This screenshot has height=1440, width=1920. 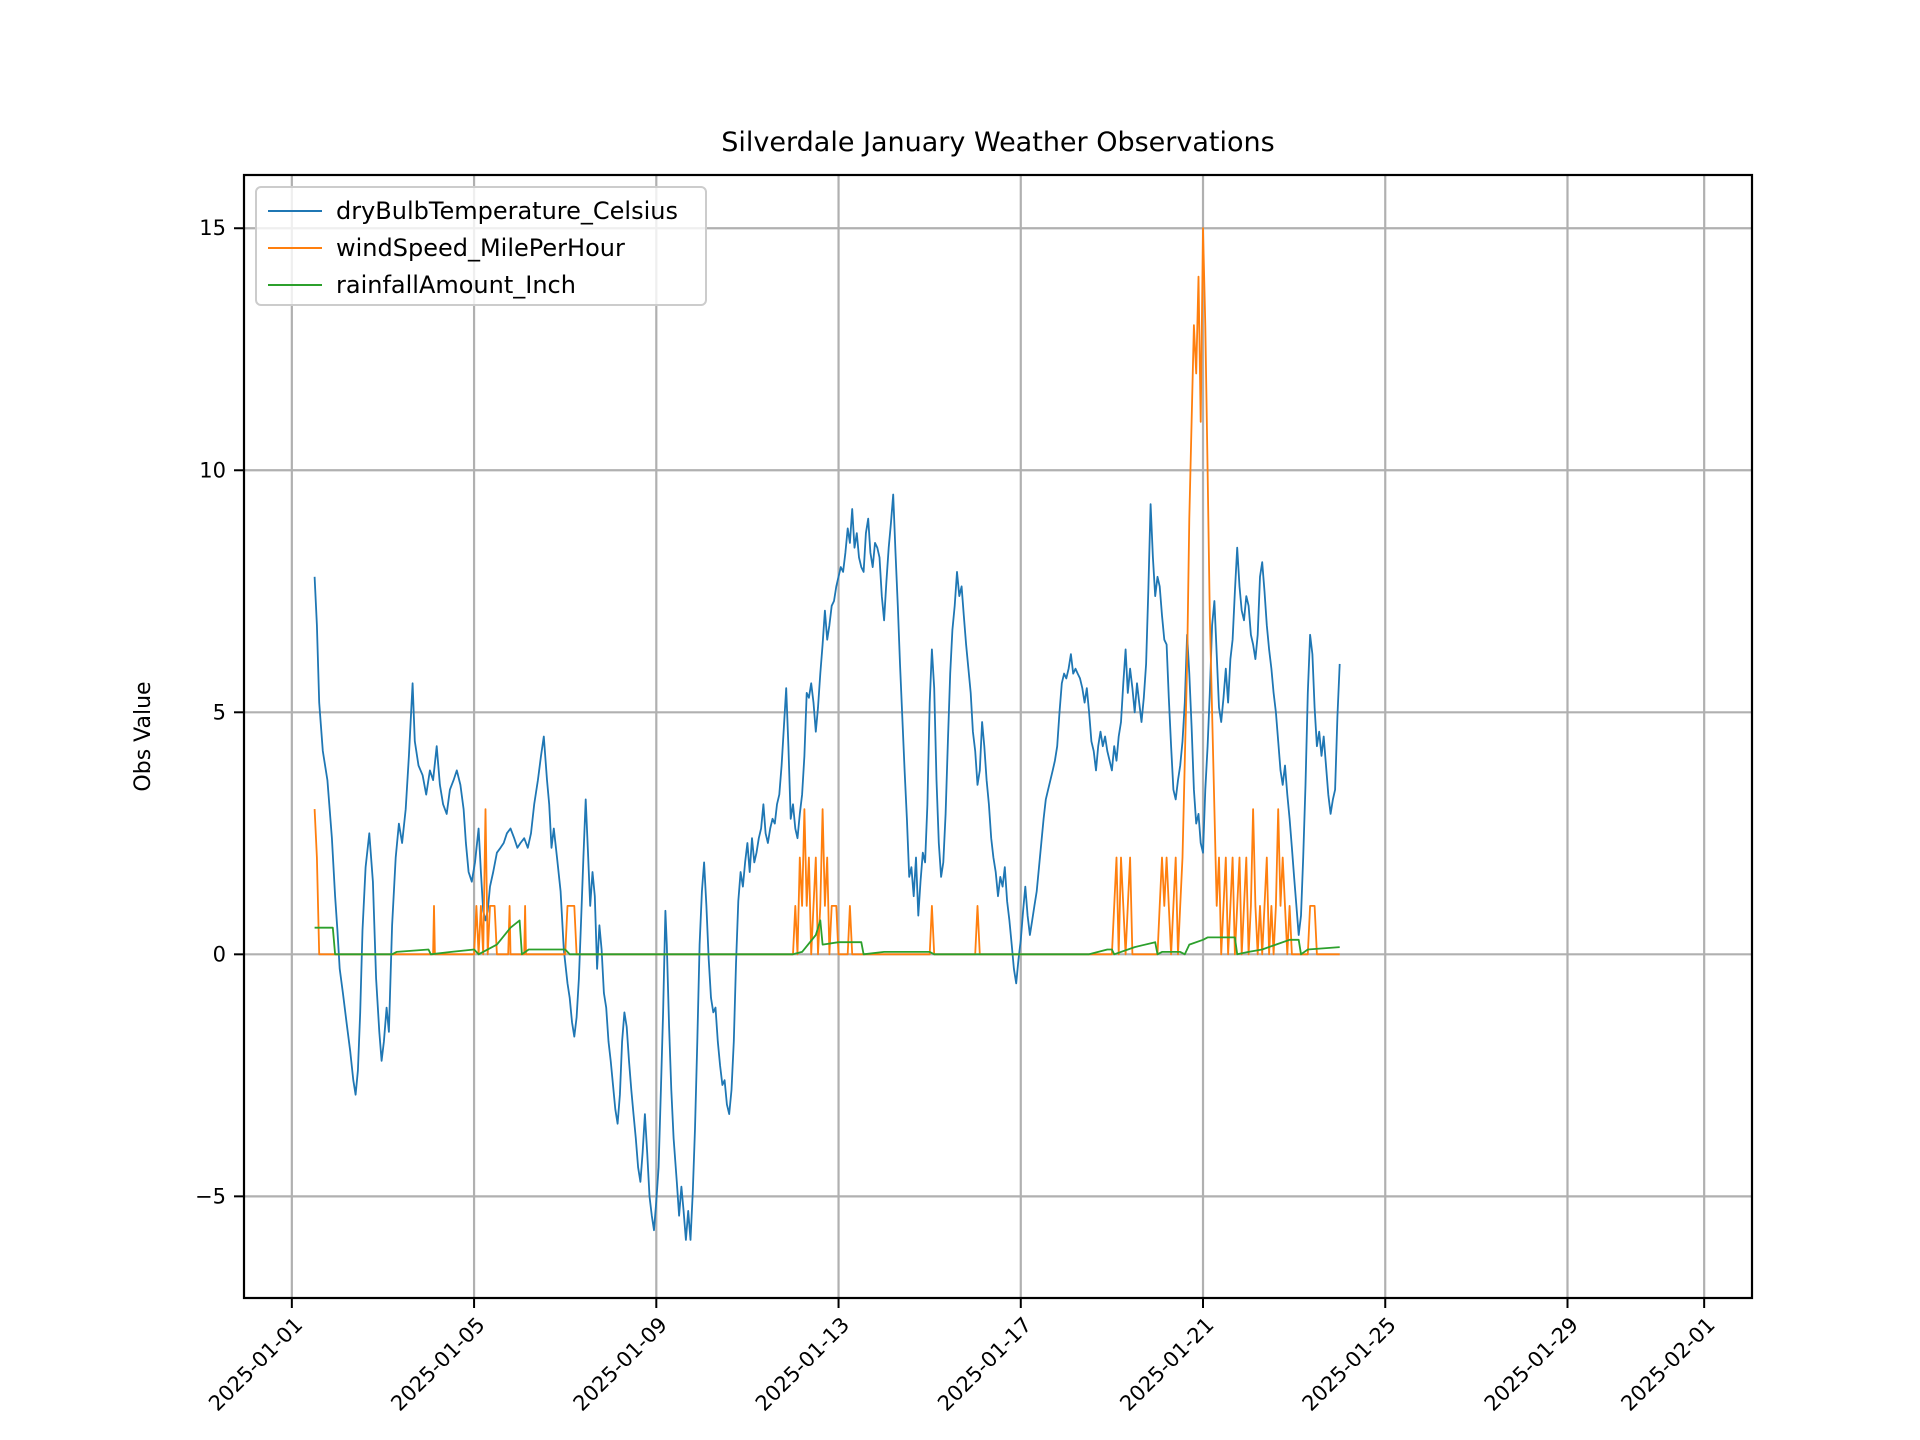 I want to click on legend-entry-label: dryBulbTemperature_Celsius, so click(x=507, y=211).